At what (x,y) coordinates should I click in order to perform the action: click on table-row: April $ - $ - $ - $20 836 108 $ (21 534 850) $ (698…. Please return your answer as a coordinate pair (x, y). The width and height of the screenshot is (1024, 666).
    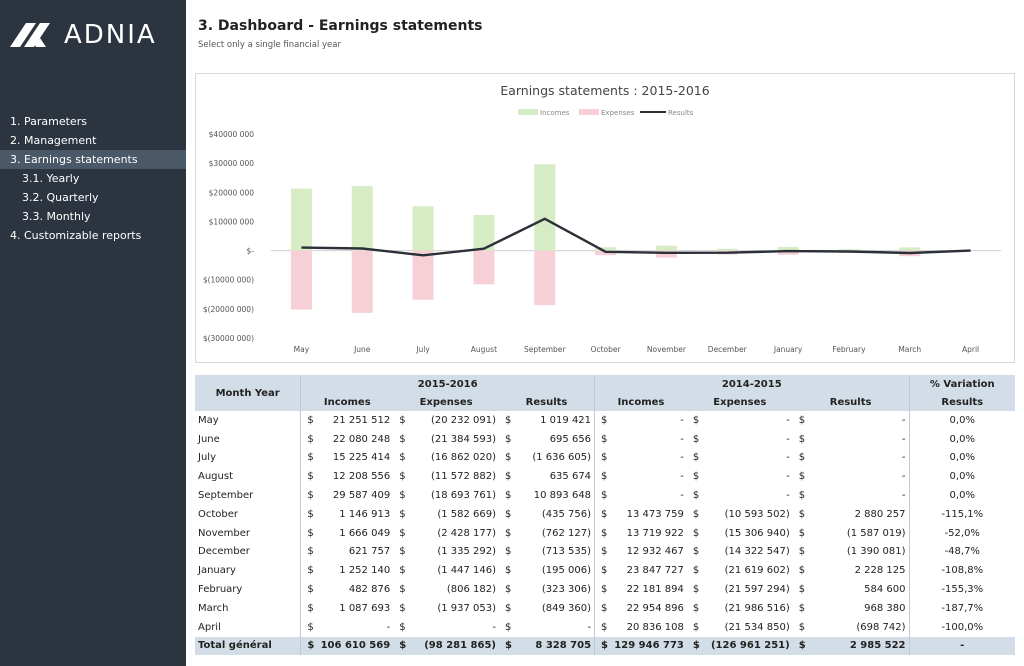
    Looking at the image, I should click on (605, 627).